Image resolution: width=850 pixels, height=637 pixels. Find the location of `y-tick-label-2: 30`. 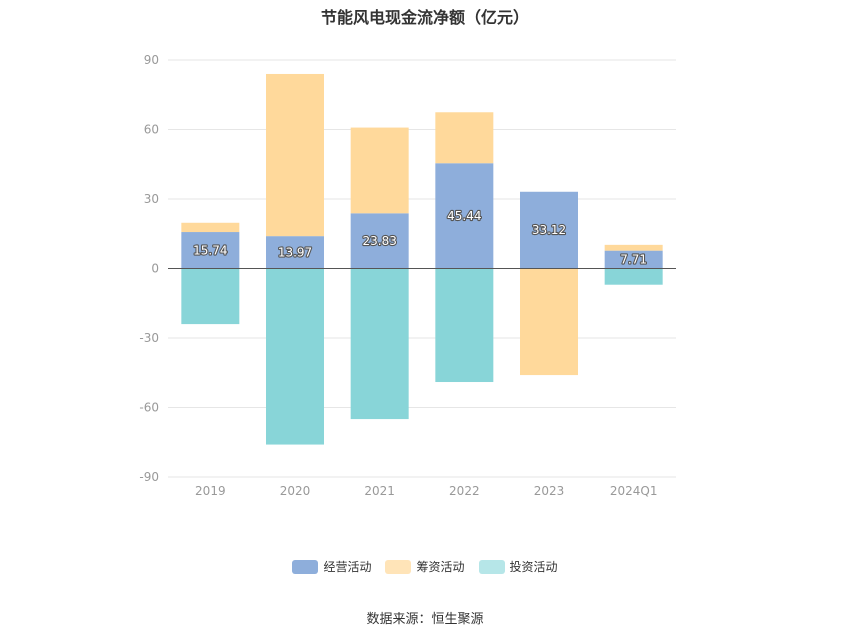

y-tick-label-2: 30 is located at coordinates (151, 199).